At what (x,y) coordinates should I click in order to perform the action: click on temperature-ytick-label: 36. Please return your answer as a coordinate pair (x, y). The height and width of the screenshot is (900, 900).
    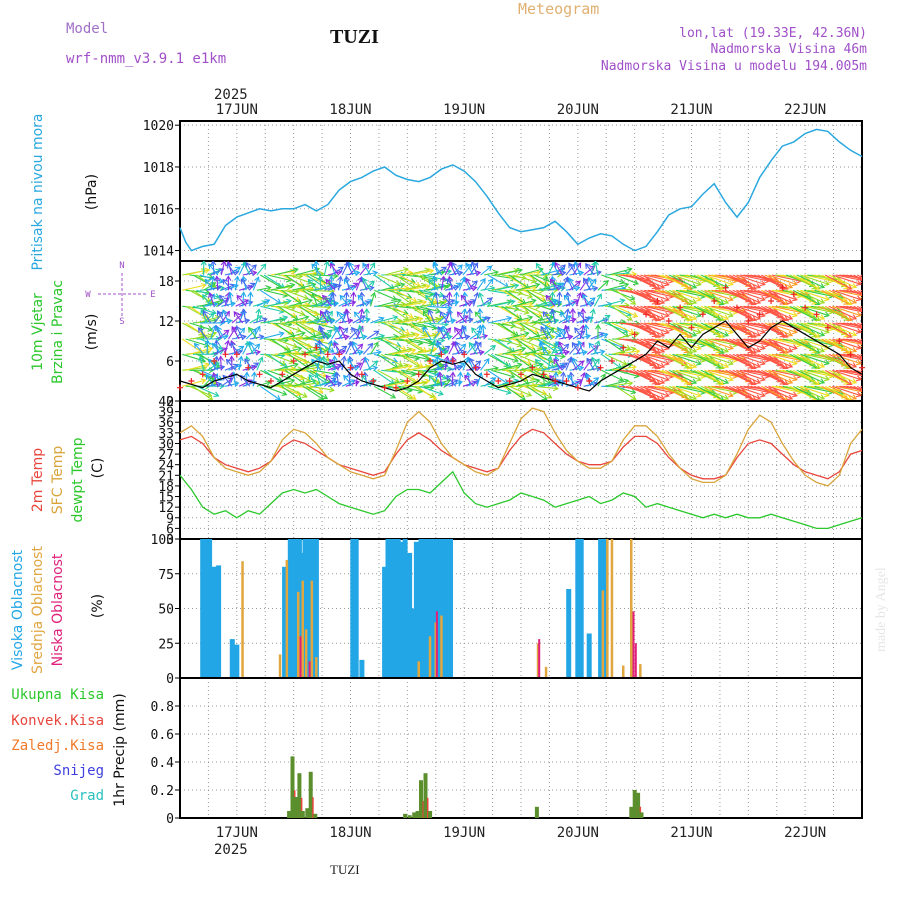
    Looking at the image, I should click on (166, 423).